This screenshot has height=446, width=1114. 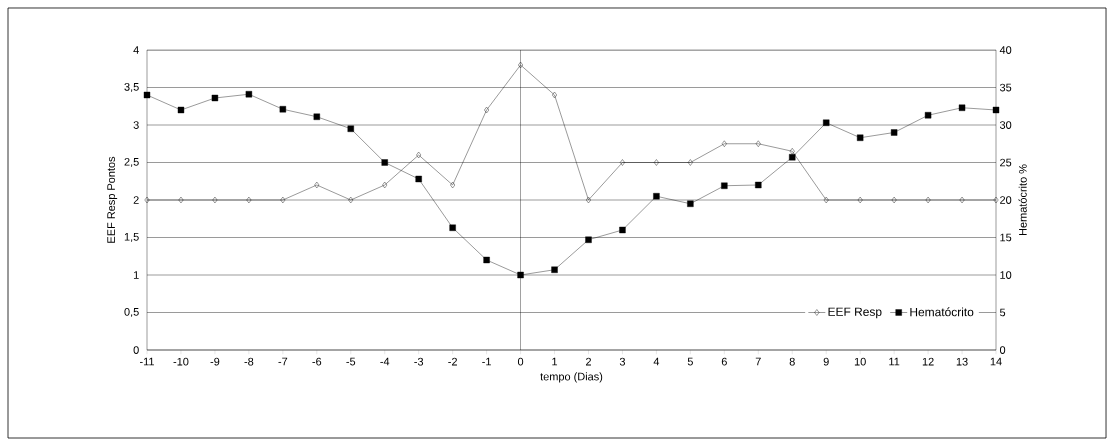 I want to click on y-tick-label: 2, so click(x=136, y=200).